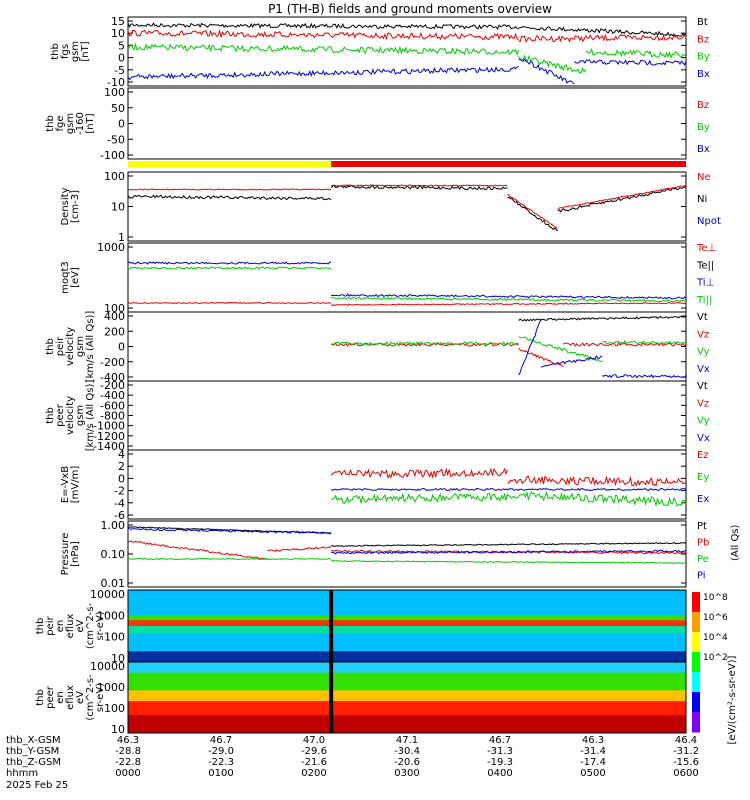  What do you see at coordinates (90, 416) in the screenshot?
I see `y-label-line: [km/s (All Qs)]` at bounding box center [90, 416].